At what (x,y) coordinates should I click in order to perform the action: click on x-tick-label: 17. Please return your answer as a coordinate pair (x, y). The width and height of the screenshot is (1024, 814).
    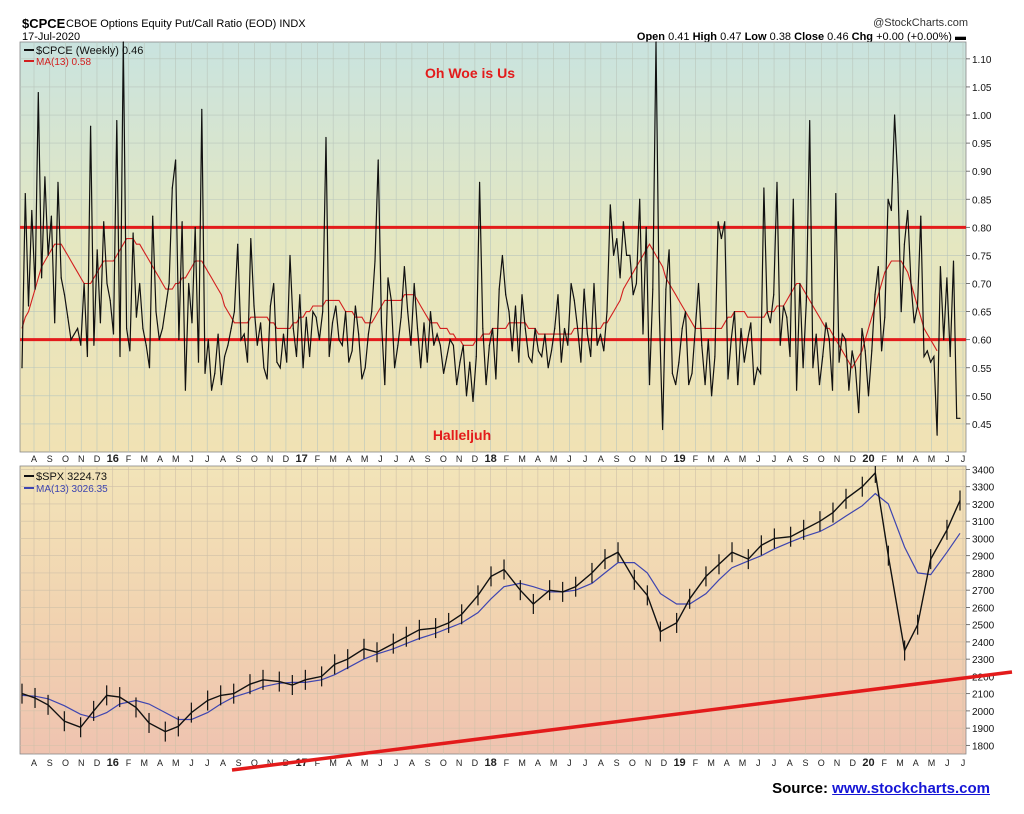
    Looking at the image, I should click on (302, 459).